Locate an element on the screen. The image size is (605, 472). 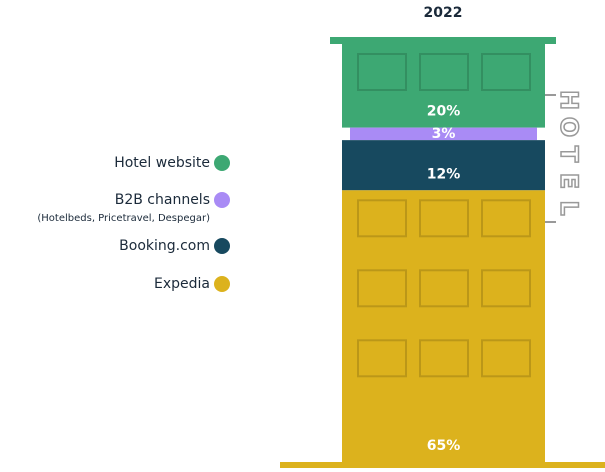
legend-detail: (Hotelbeds, Pricetravel, Despegar) is located at coordinates (123, 218).